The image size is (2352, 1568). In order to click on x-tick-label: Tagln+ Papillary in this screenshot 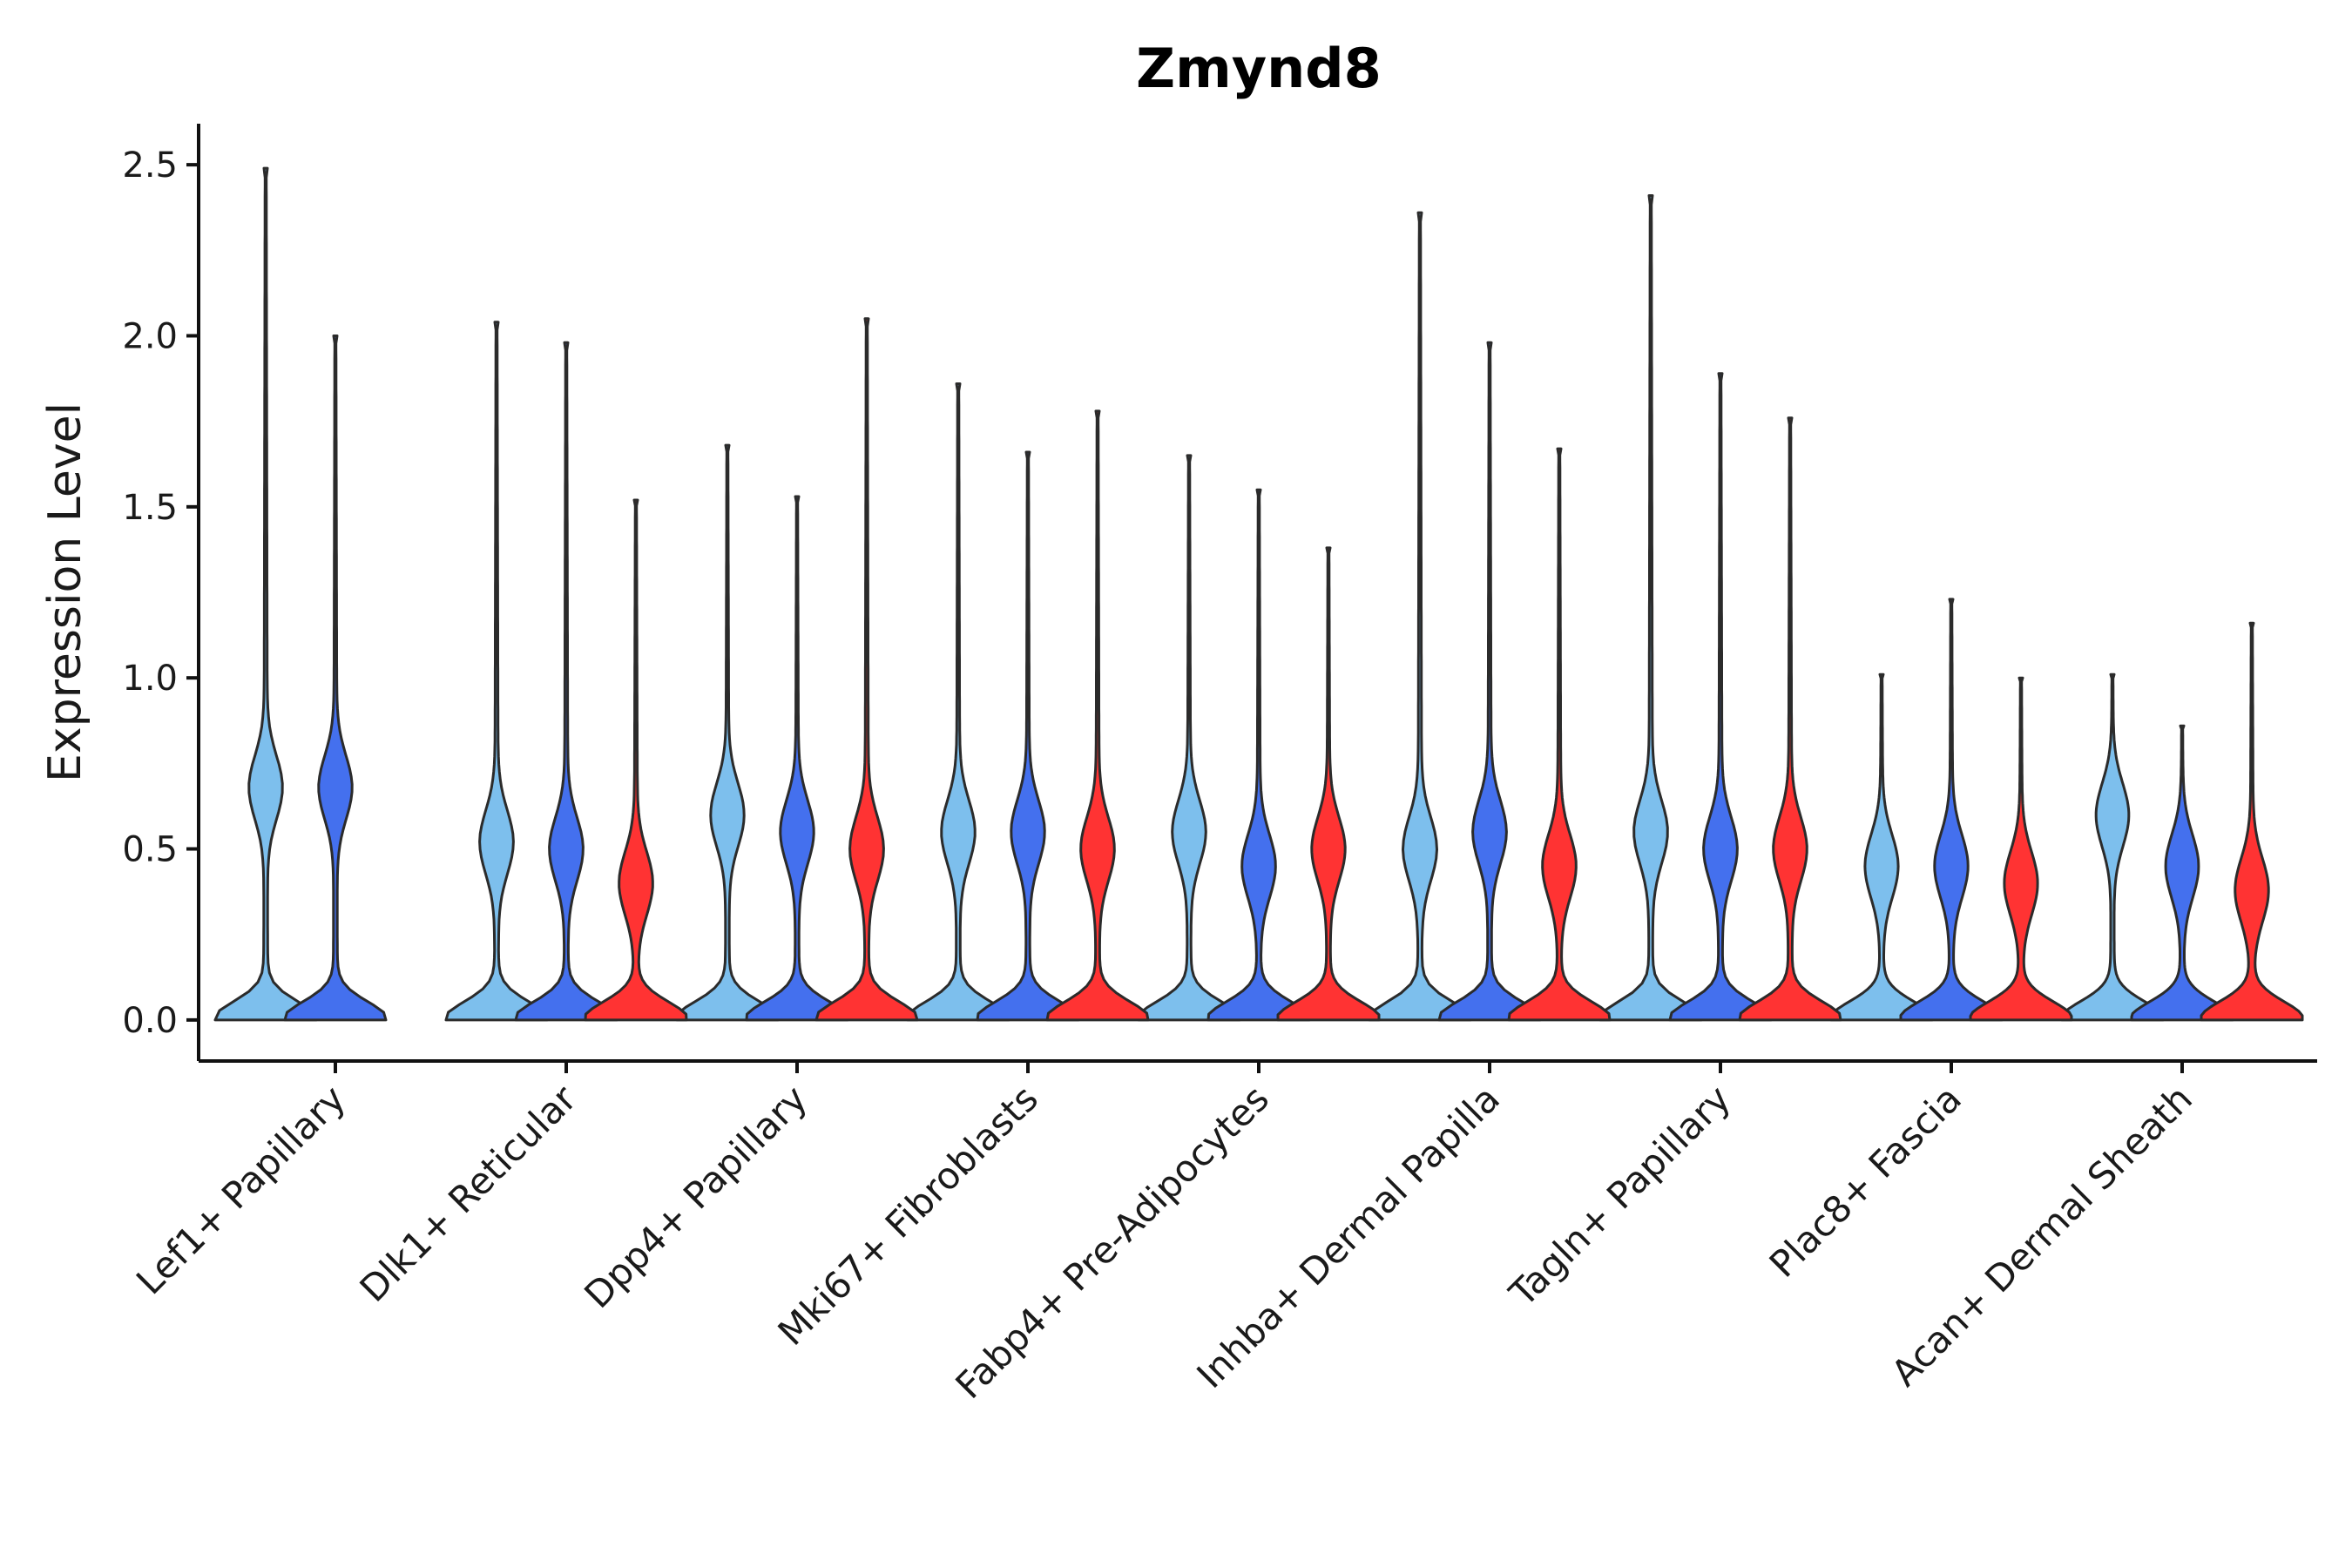, I will do `click(1620, 1196)`.